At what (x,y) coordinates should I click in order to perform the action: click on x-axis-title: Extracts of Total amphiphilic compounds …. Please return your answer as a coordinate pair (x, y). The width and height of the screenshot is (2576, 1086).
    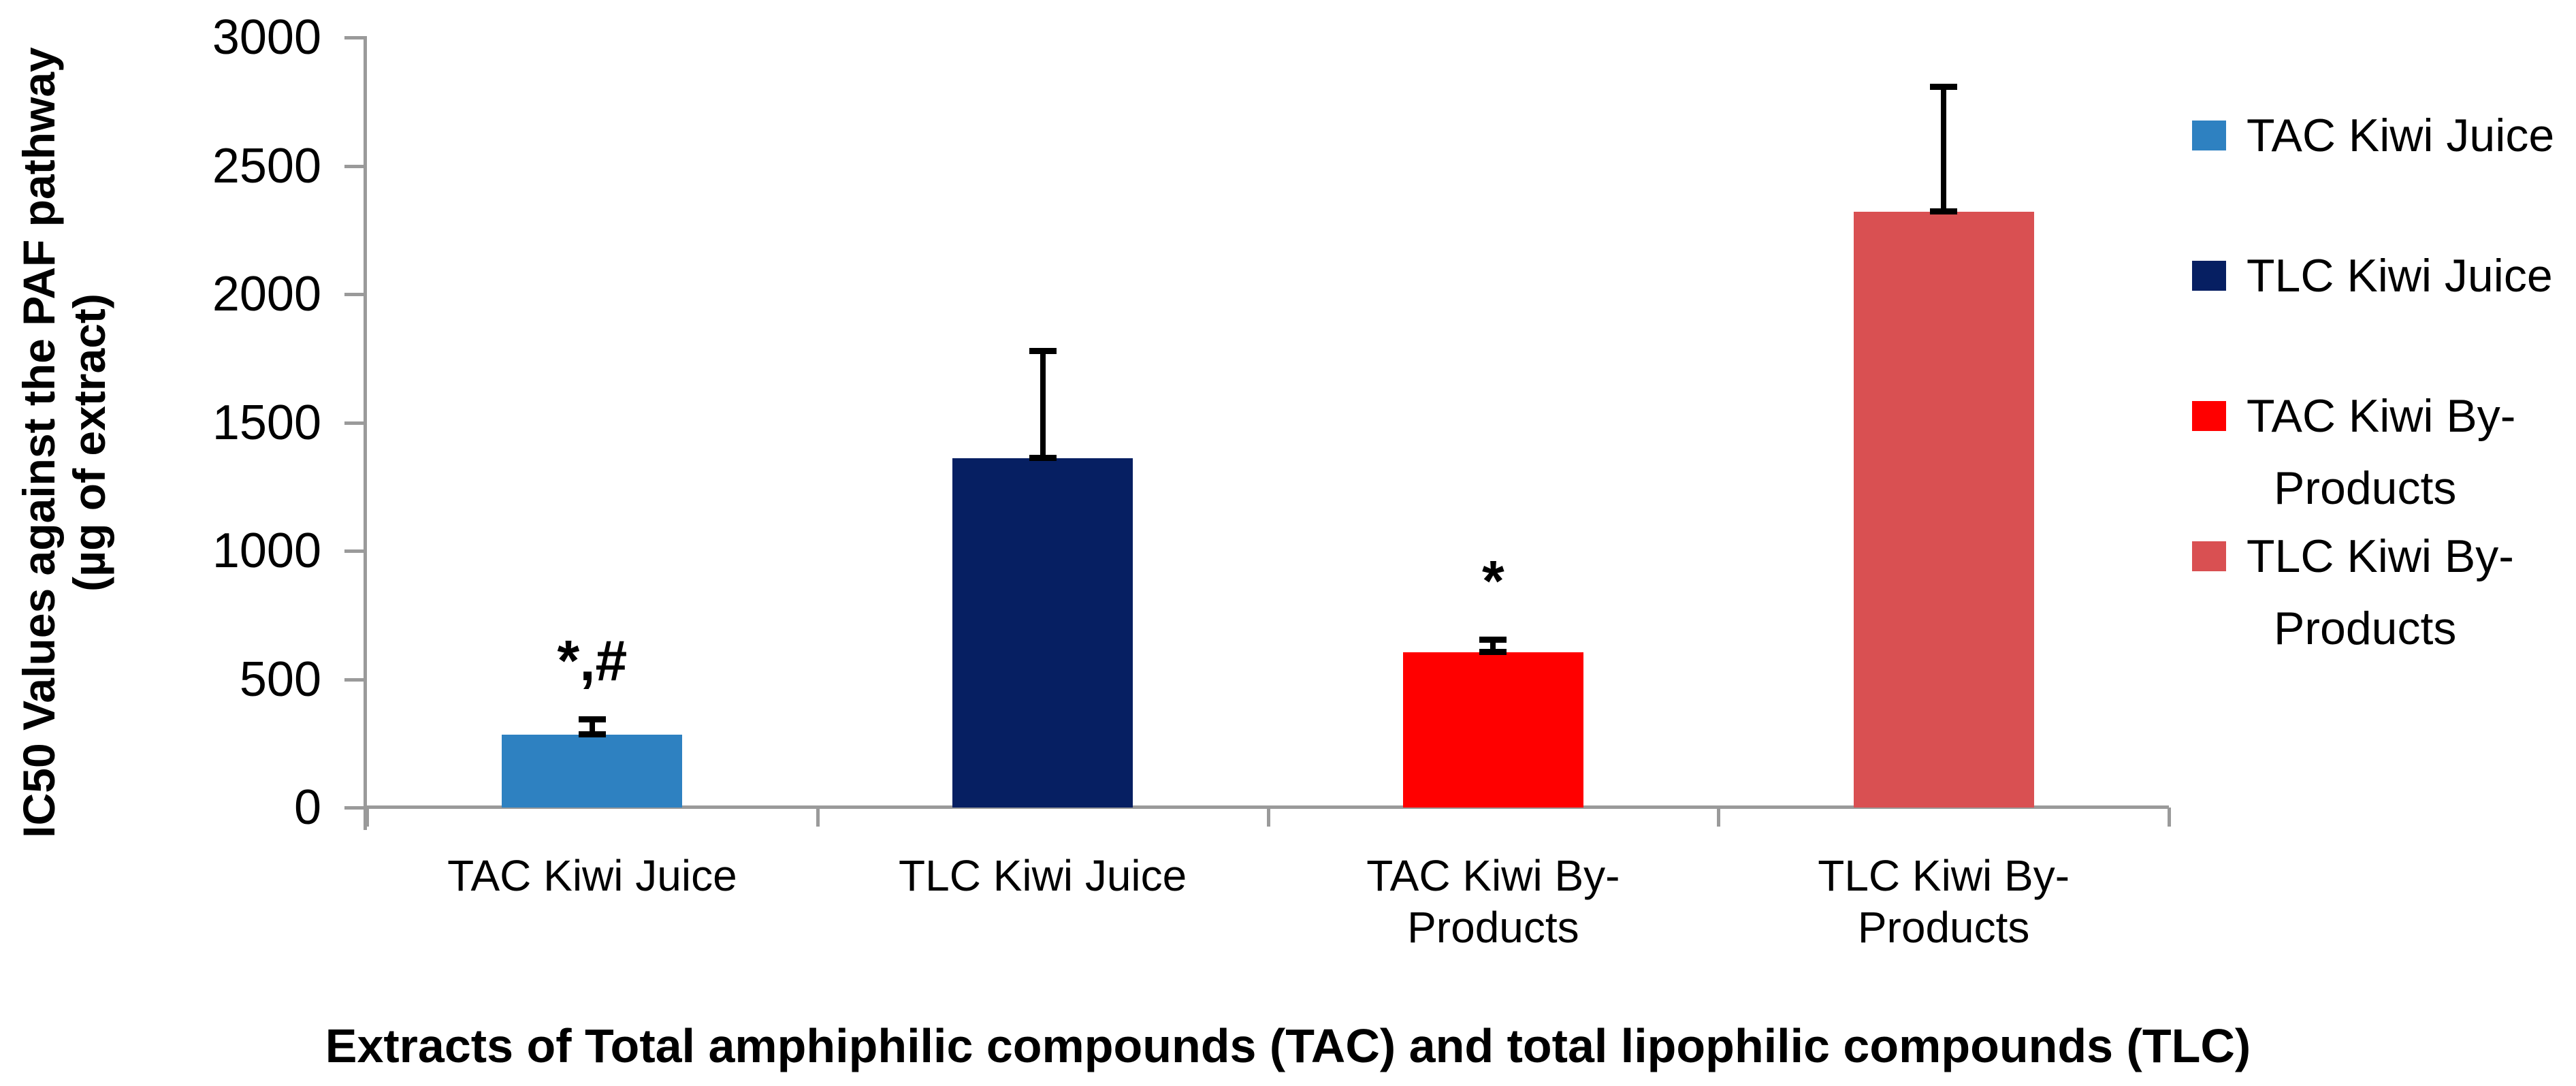
    Looking at the image, I should click on (1288, 1045).